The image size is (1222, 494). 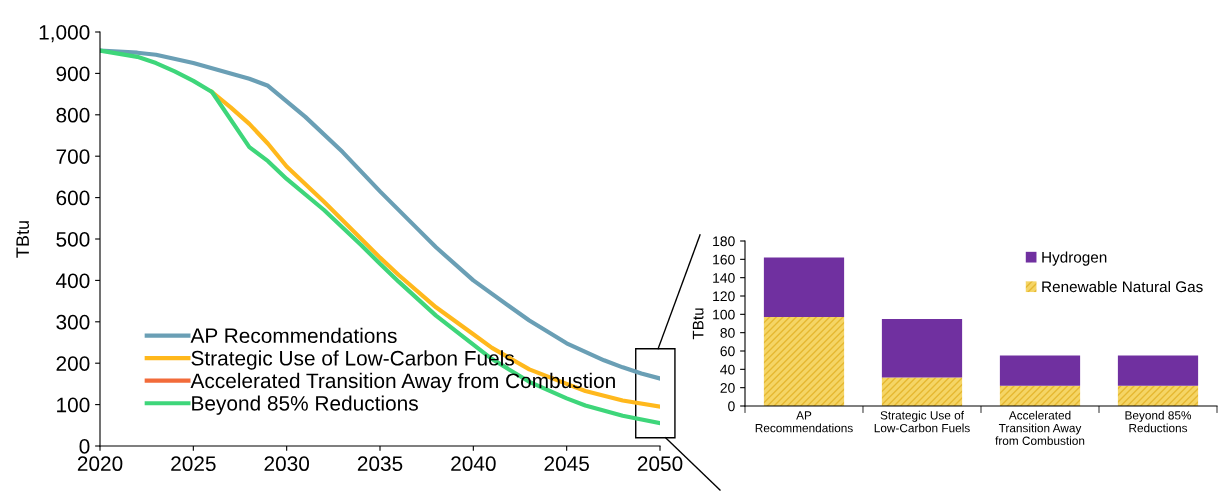 What do you see at coordinates (727, 333) in the screenshot?
I see `y-tick-label: 80` at bounding box center [727, 333].